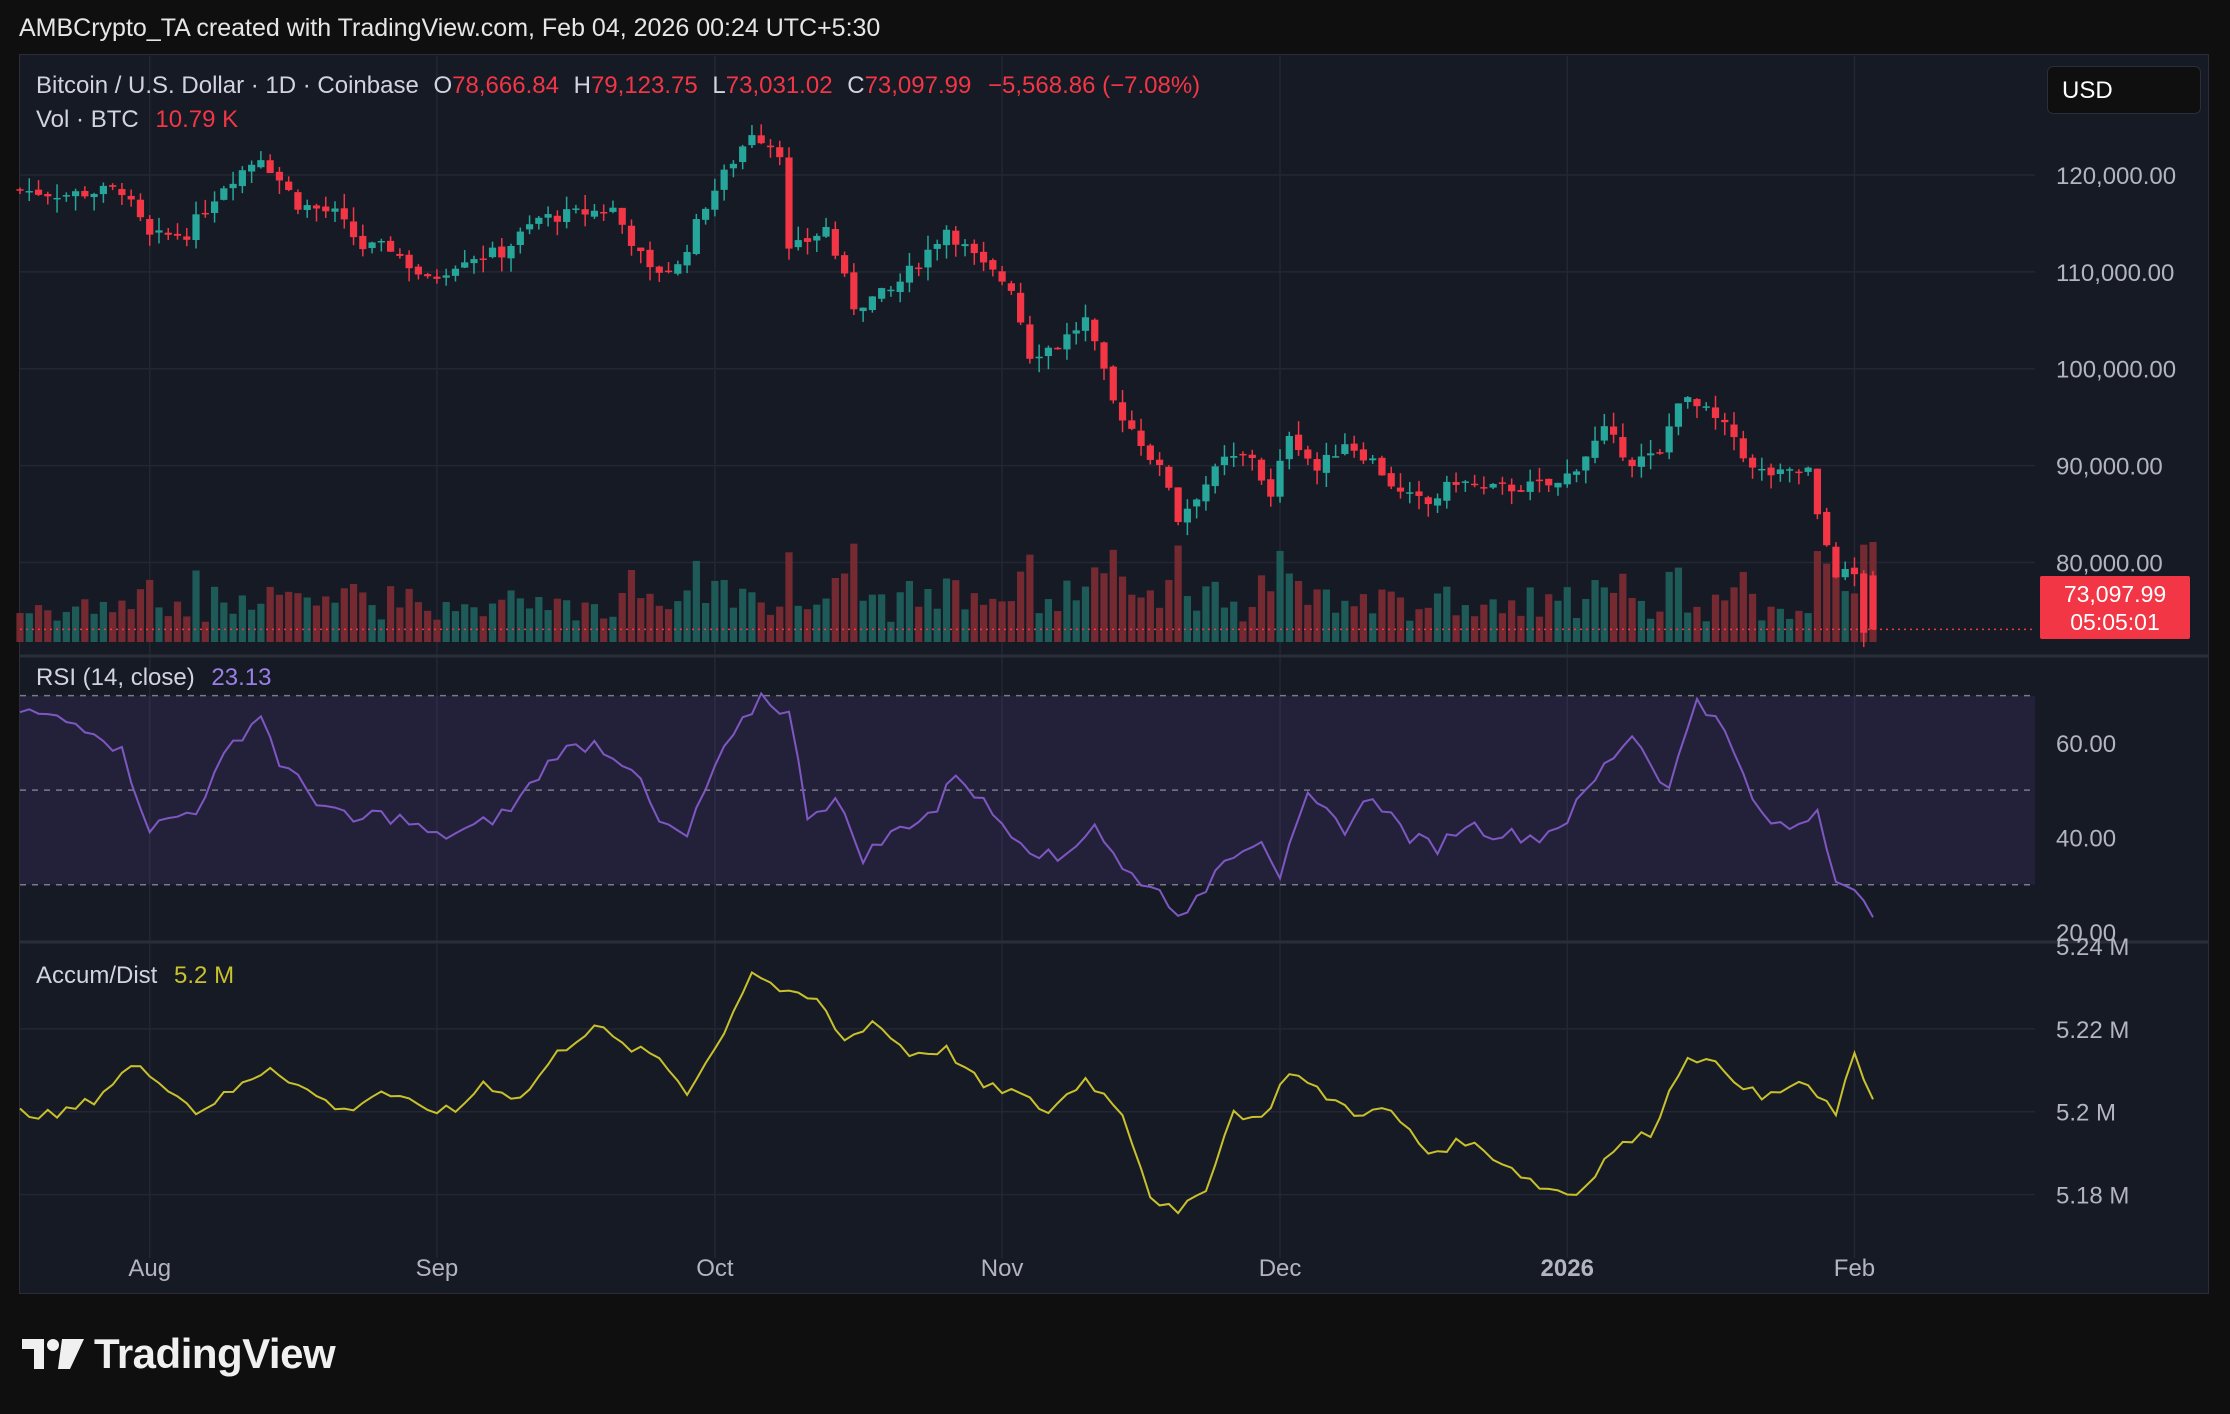  Describe the element at coordinates (2109, 563) in the screenshot. I see `price-tick-label: 80,000.00` at that location.